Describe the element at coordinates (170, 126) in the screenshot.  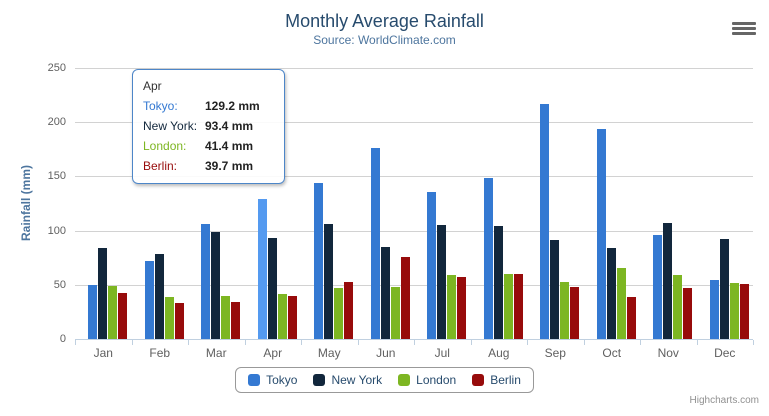
I see `tooltip-series-label: New York:` at that location.